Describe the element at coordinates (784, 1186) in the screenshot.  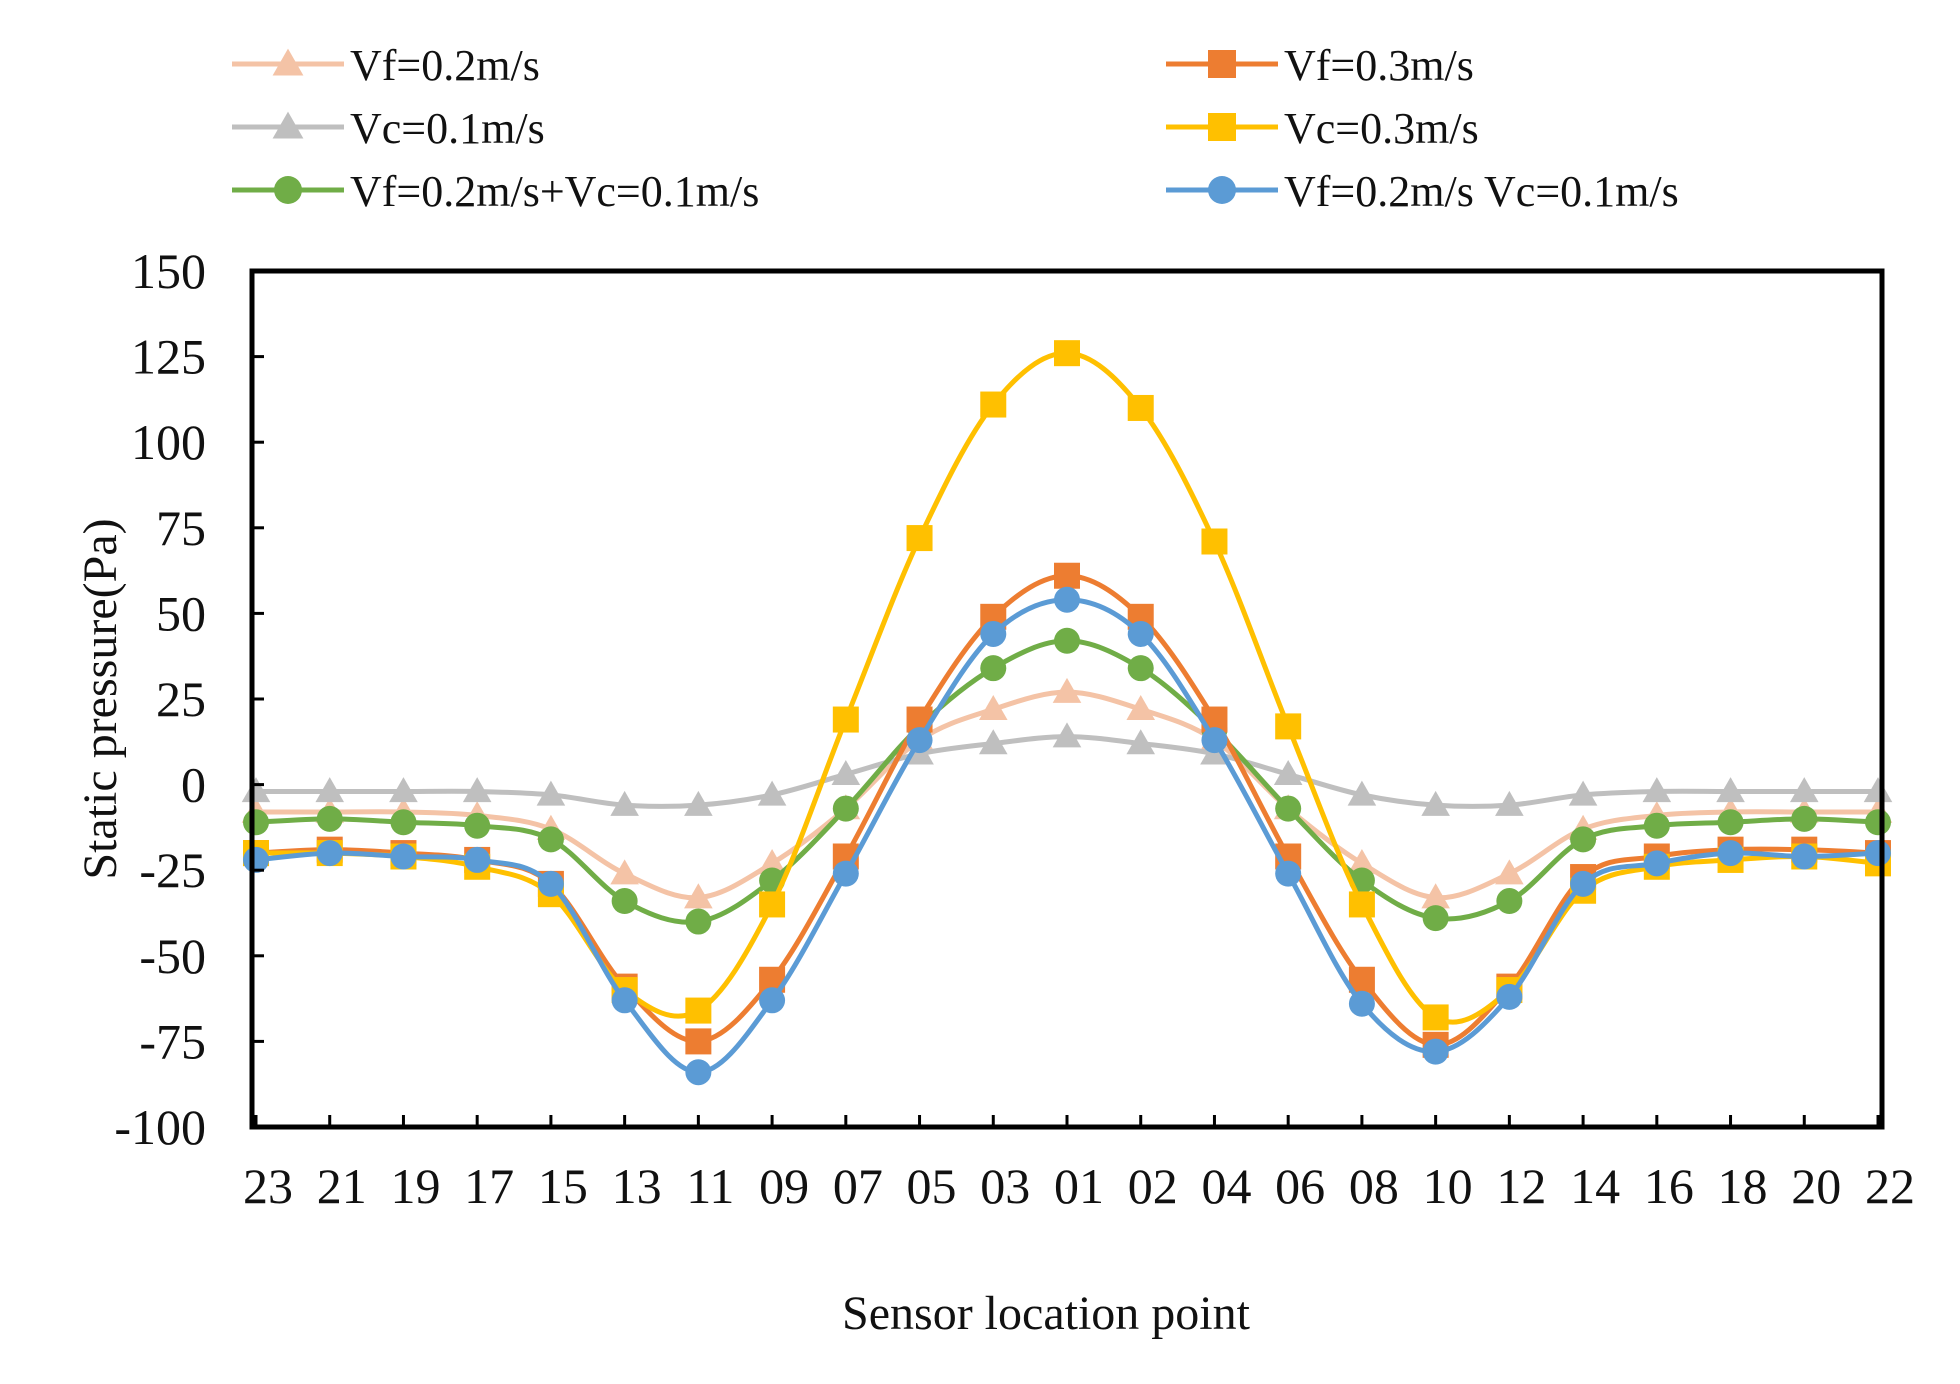
I see `x-tick-label: 09` at that location.